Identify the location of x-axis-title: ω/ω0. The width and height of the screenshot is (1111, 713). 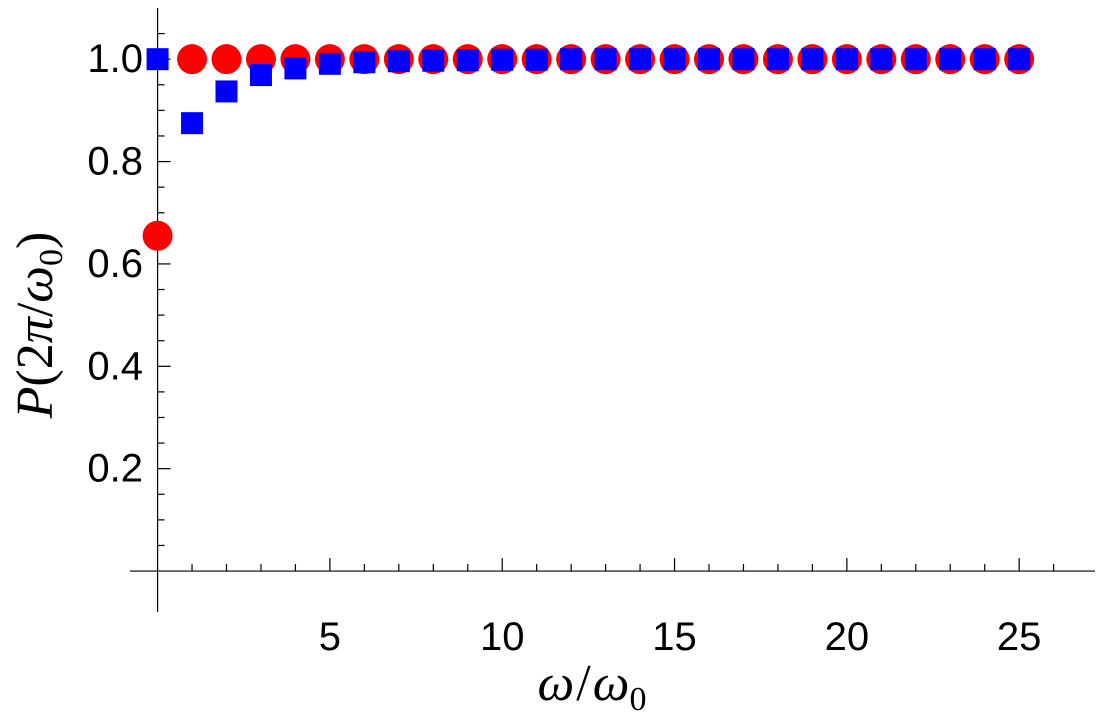
(592, 684).